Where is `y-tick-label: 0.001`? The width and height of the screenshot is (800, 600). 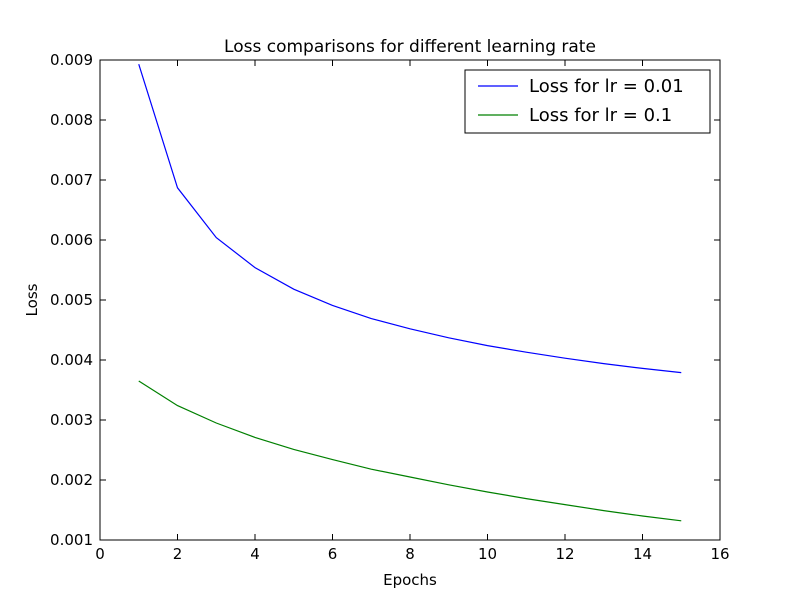
y-tick-label: 0.001 is located at coordinates (71, 540).